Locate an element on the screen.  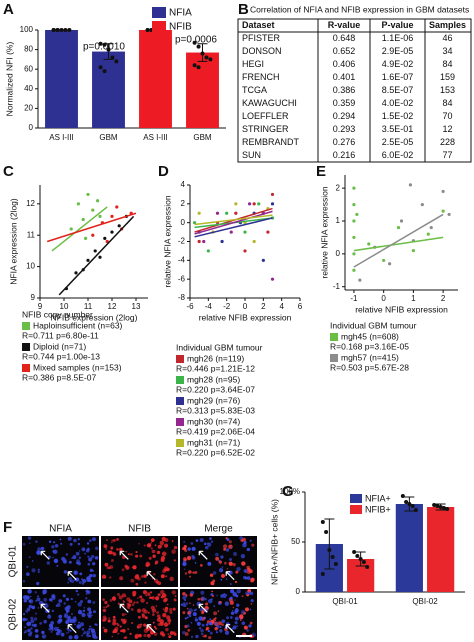
table-cell: TCGA is located at coordinates (254, 90).